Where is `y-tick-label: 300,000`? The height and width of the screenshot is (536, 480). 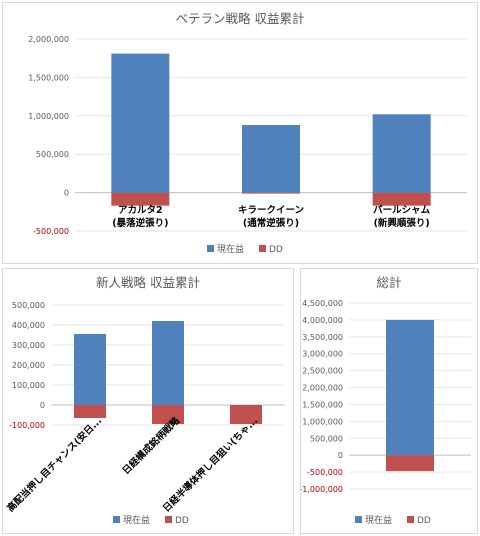
y-tick-label: 300,000 is located at coordinates (28, 345).